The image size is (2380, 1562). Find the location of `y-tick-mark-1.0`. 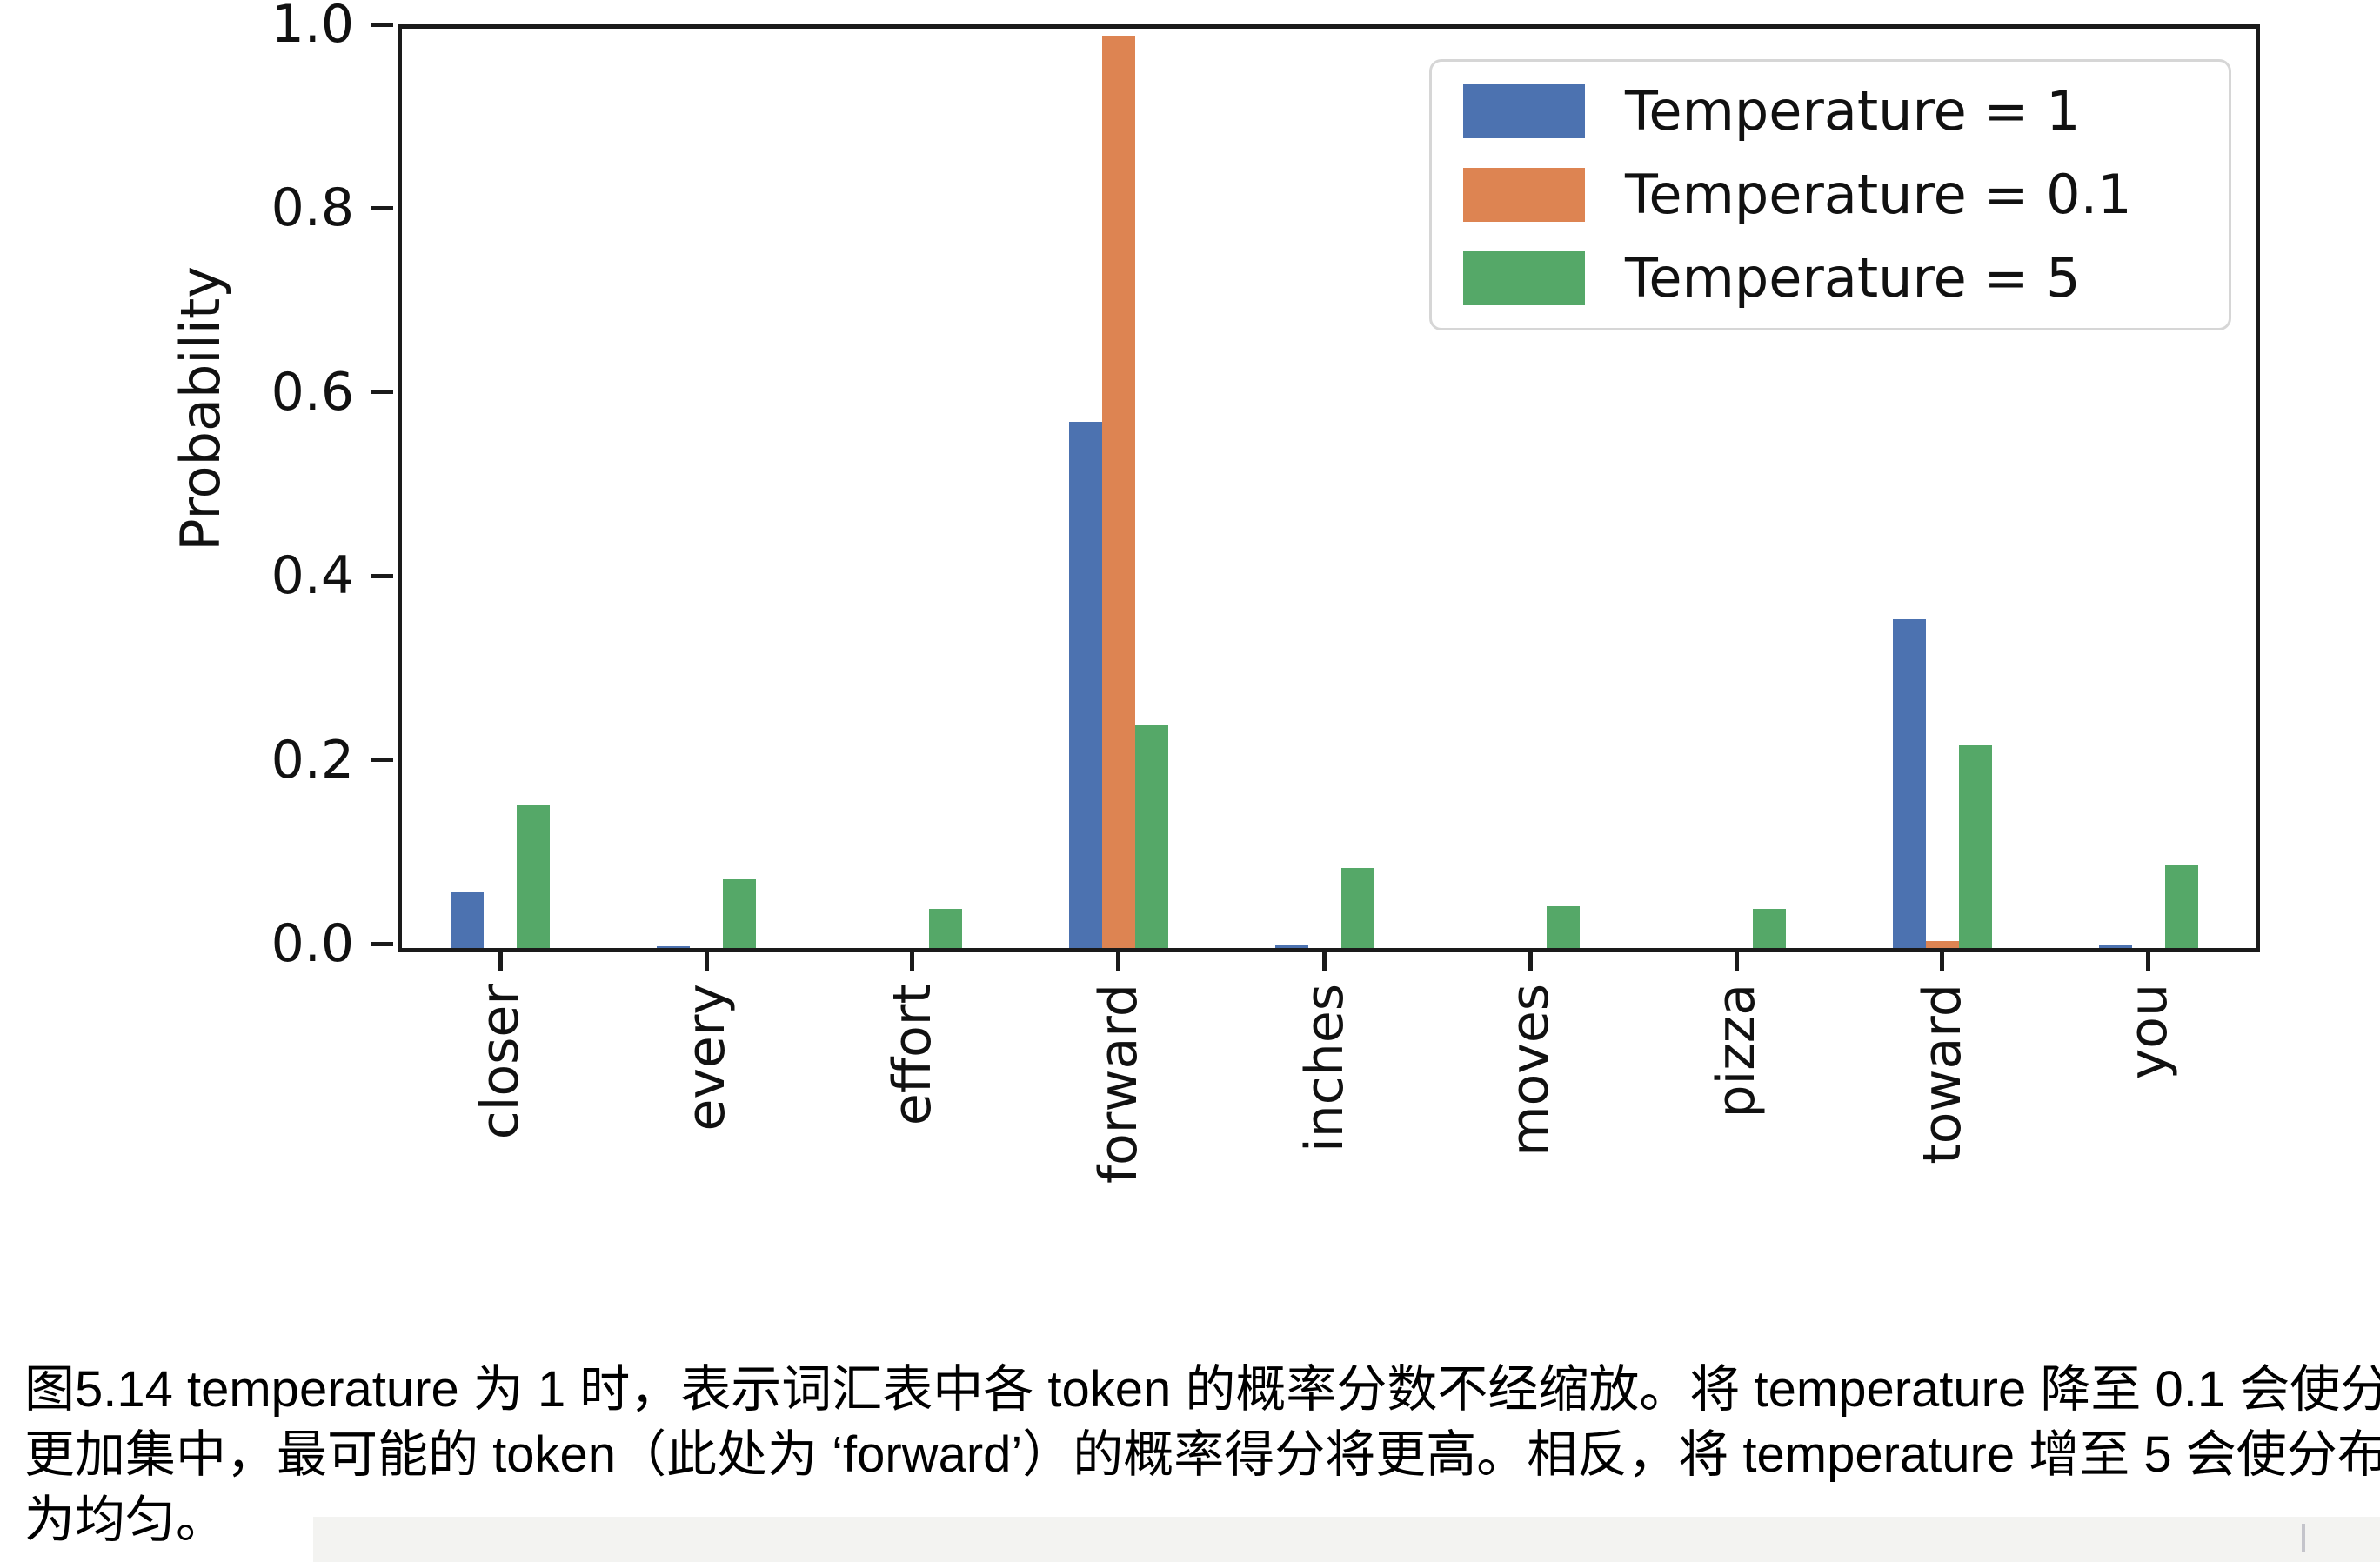

y-tick-mark-1.0 is located at coordinates (382, 24).